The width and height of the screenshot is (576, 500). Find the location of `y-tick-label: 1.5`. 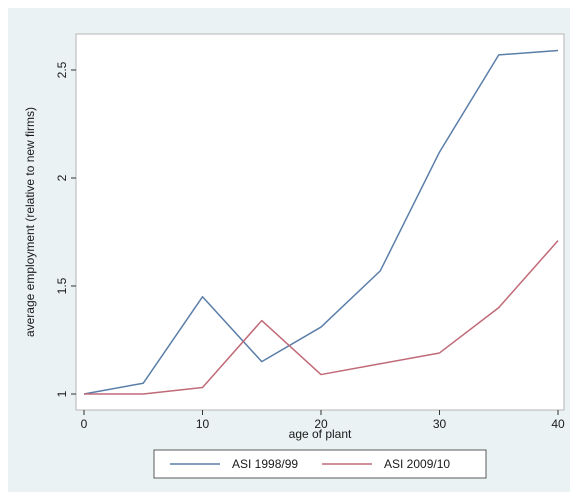

y-tick-label: 1.5 is located at coordinates (62, 285).